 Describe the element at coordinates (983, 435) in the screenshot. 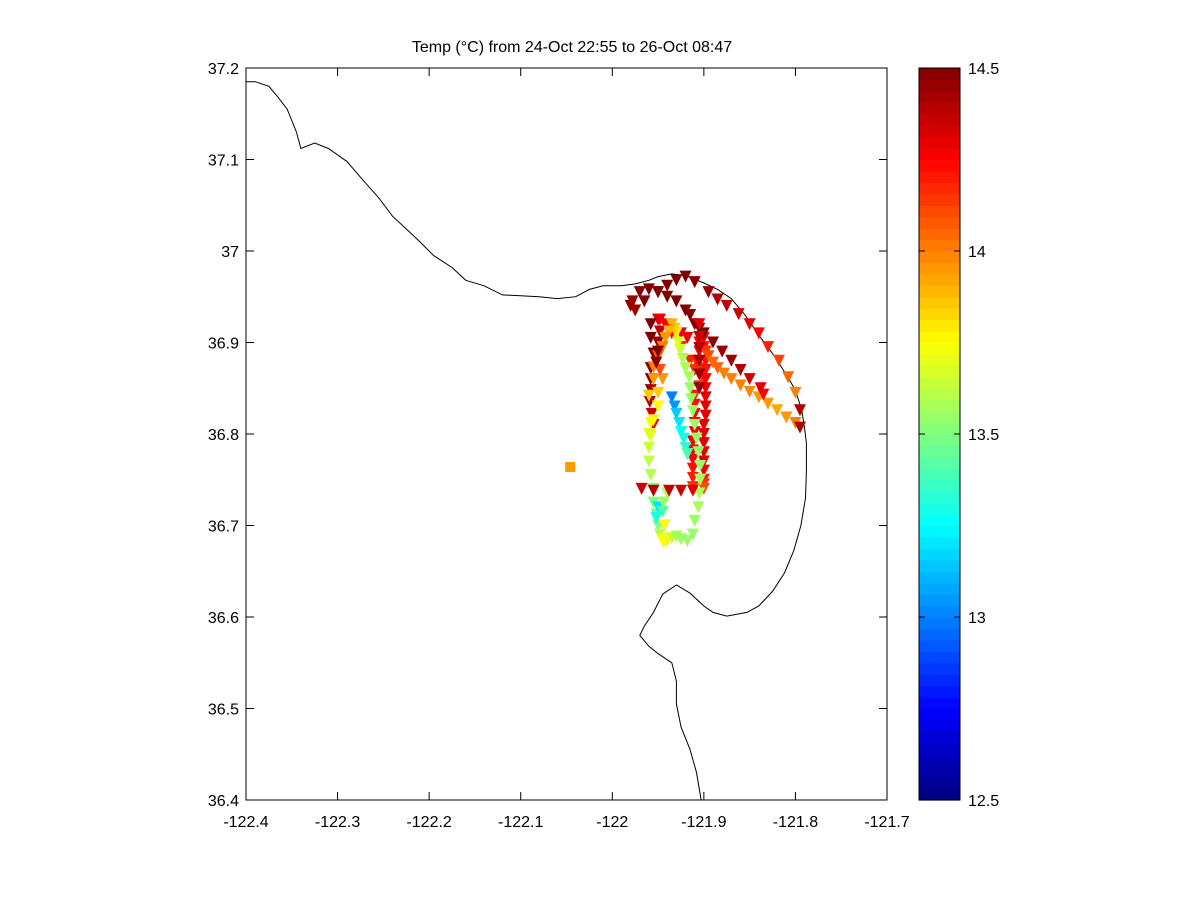

I see `colorbar-tick-label: 13.5` at that location.